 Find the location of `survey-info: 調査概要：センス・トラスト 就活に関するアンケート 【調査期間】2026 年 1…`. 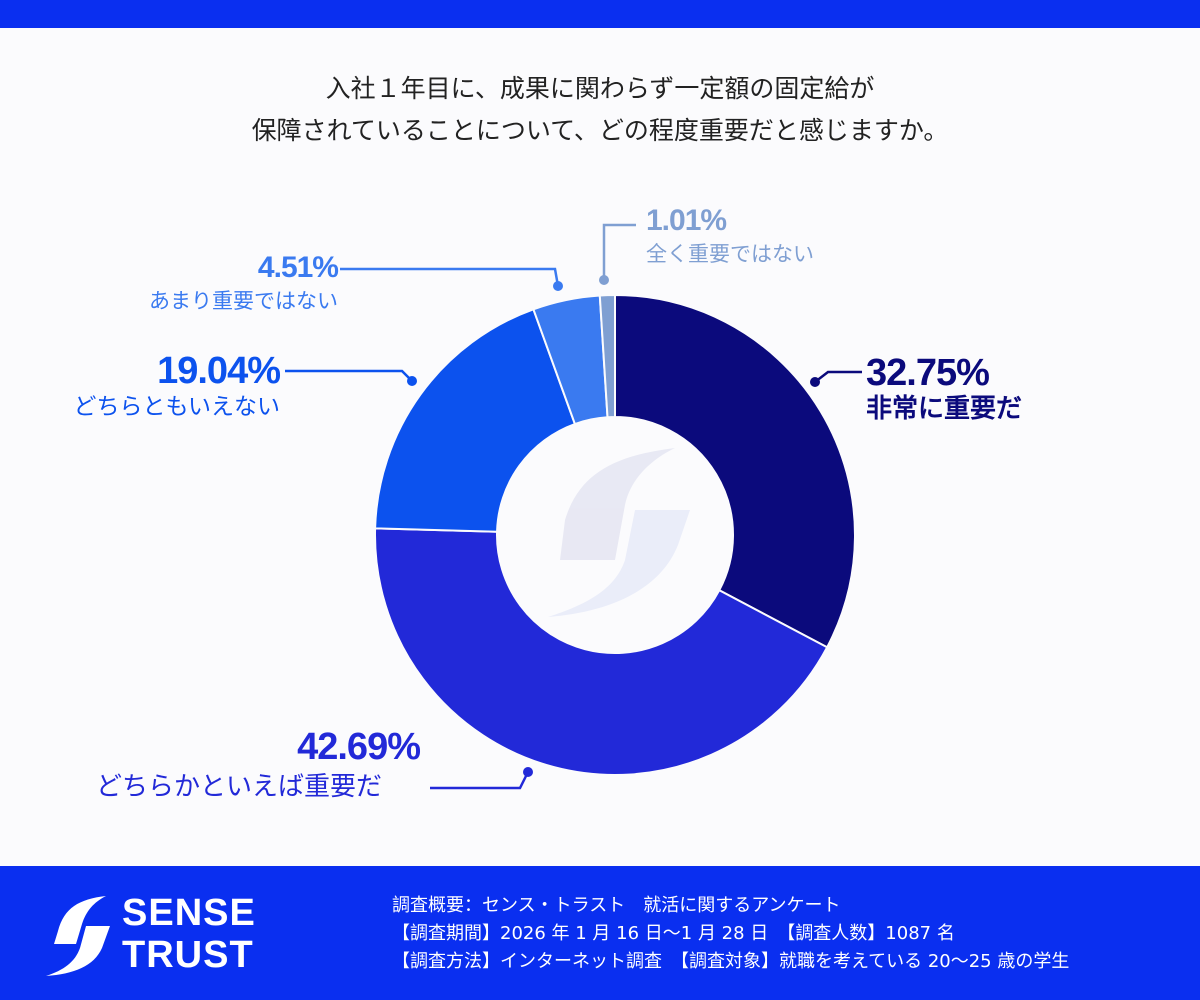

survey-info: 調査概要：センス・トラスト 就活に関するアンケート 【調査期間】2026 年 1… is located at coordinates (730, 934).